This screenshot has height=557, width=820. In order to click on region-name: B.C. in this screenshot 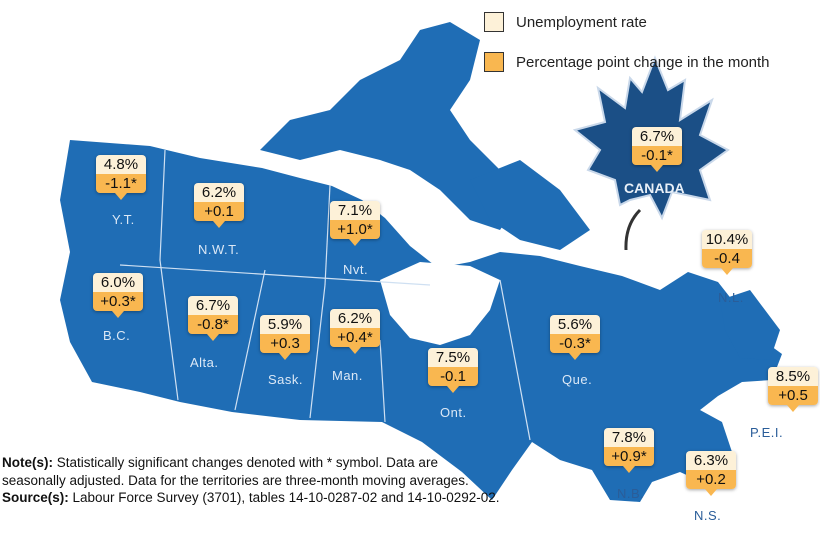, I will do `click(117, 335)`.